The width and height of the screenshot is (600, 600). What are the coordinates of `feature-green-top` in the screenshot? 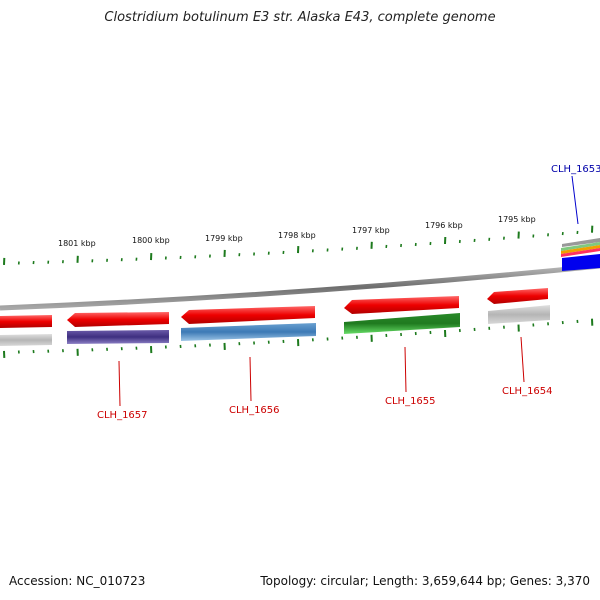 It's located at (580, 246).